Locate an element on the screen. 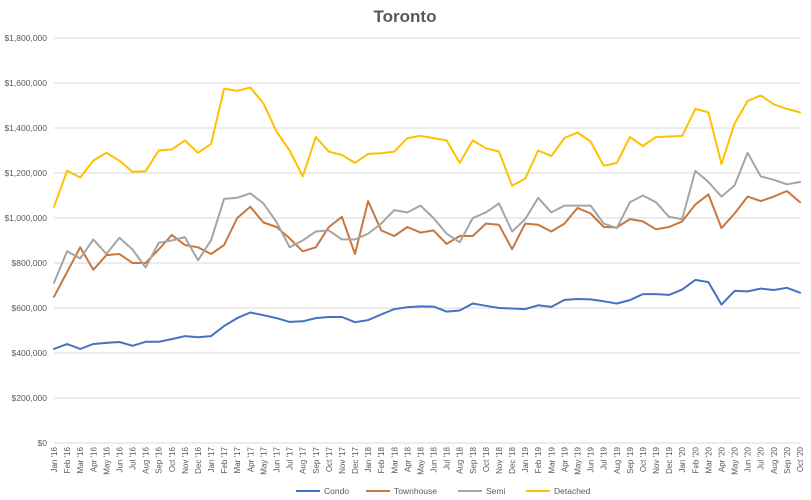 This screenshot has height=500, width=811. x-tick-label: Sep '16 is located at coordinates (159, 459).